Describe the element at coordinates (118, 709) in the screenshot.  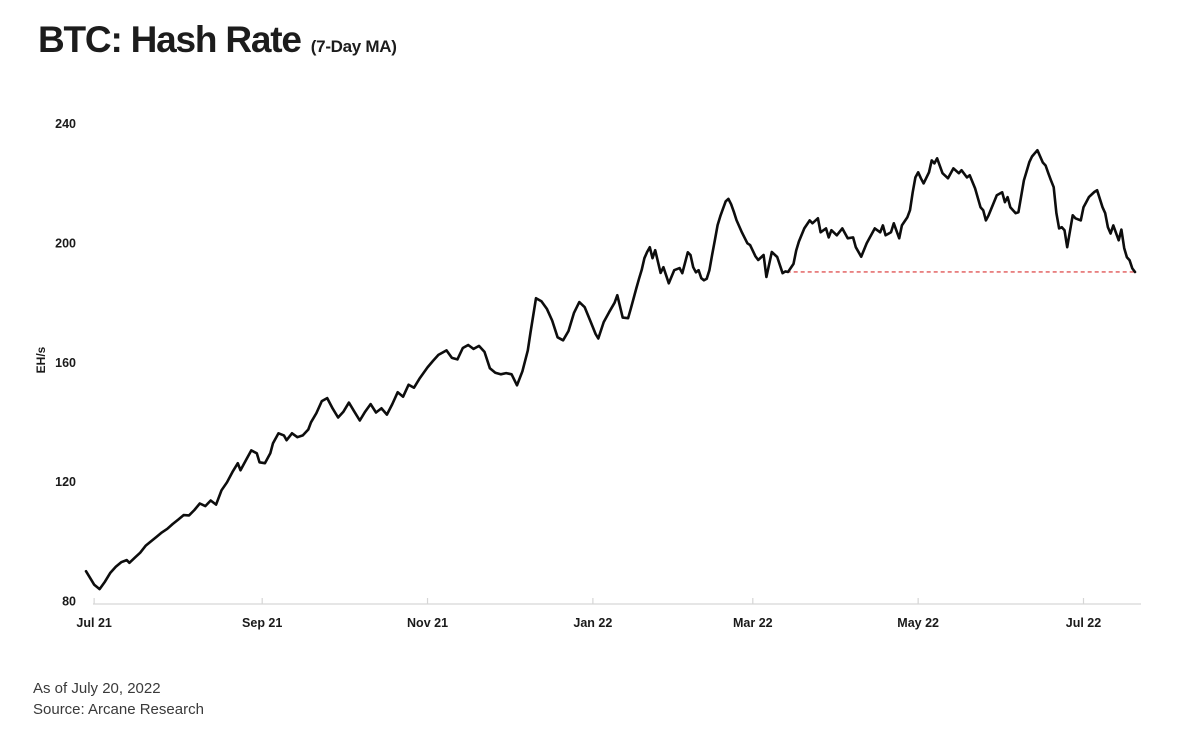
I see `source-credit: Source: Arcane Research` at that location.